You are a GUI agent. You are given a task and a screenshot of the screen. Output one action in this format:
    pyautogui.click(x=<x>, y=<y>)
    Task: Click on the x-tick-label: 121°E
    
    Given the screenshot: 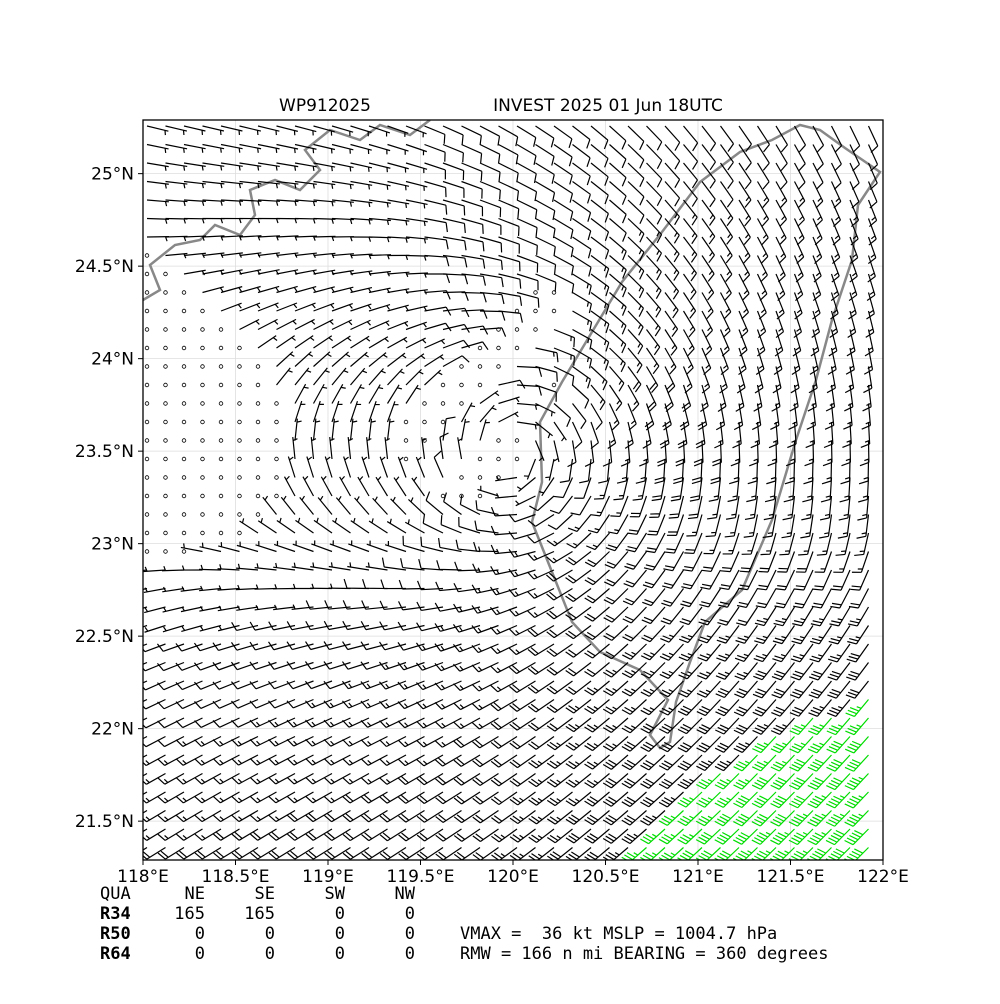 What is the action you would take?
    pyautogui.click(x=698, y=877)
    